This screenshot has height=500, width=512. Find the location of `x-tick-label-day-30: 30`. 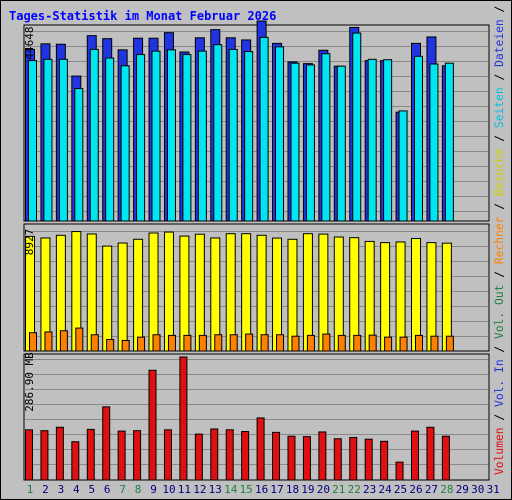

x-tick-label-day-30: 30 is located at coordinates (477, 489).